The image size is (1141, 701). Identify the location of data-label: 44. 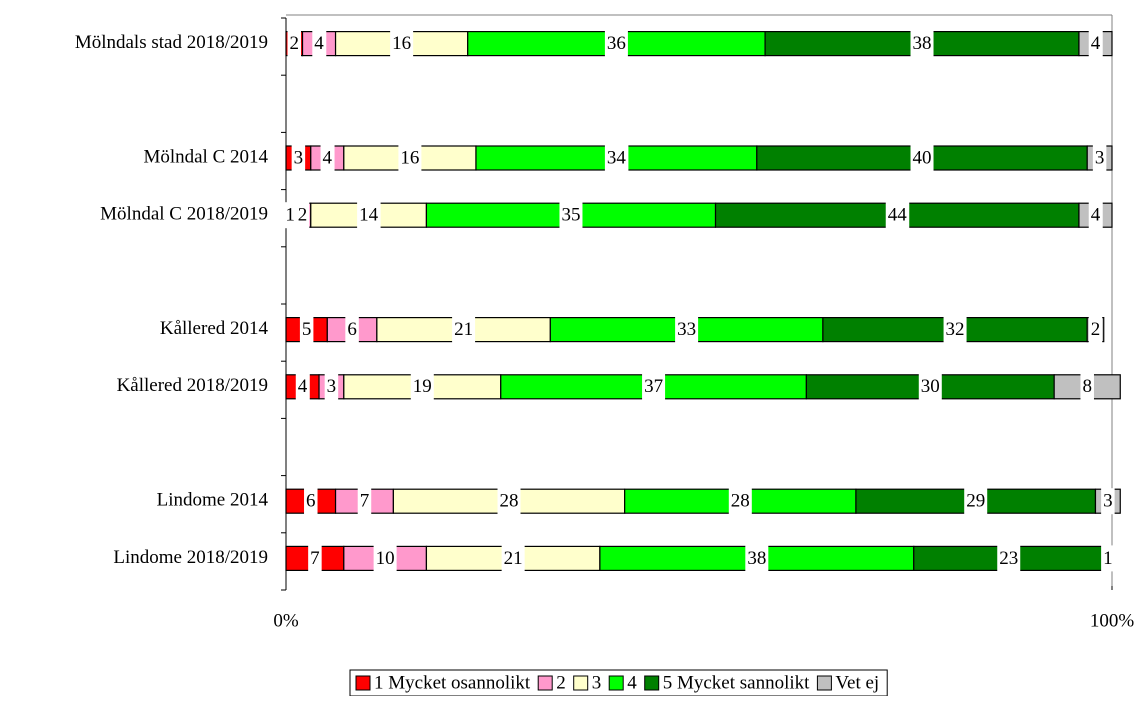
(898, 215).